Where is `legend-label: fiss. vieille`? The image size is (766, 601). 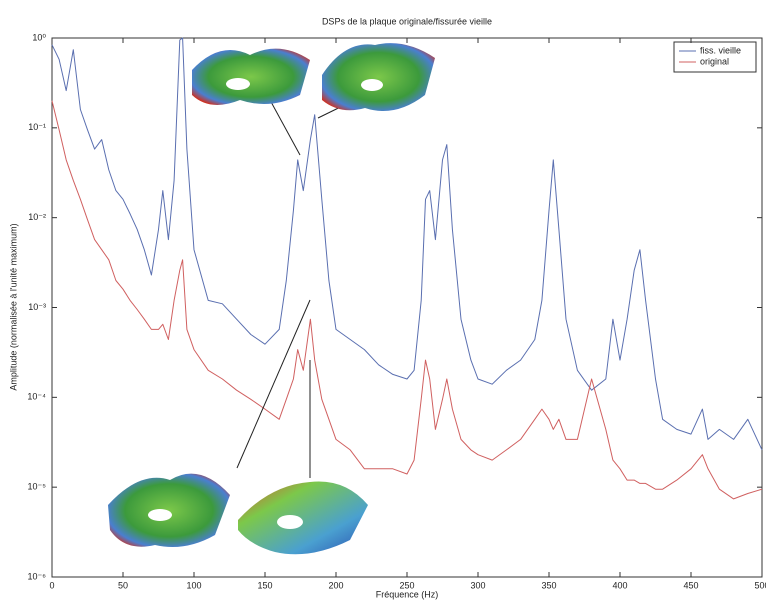
legend-label: fiss. vieille is located at coordinates (720, 50).